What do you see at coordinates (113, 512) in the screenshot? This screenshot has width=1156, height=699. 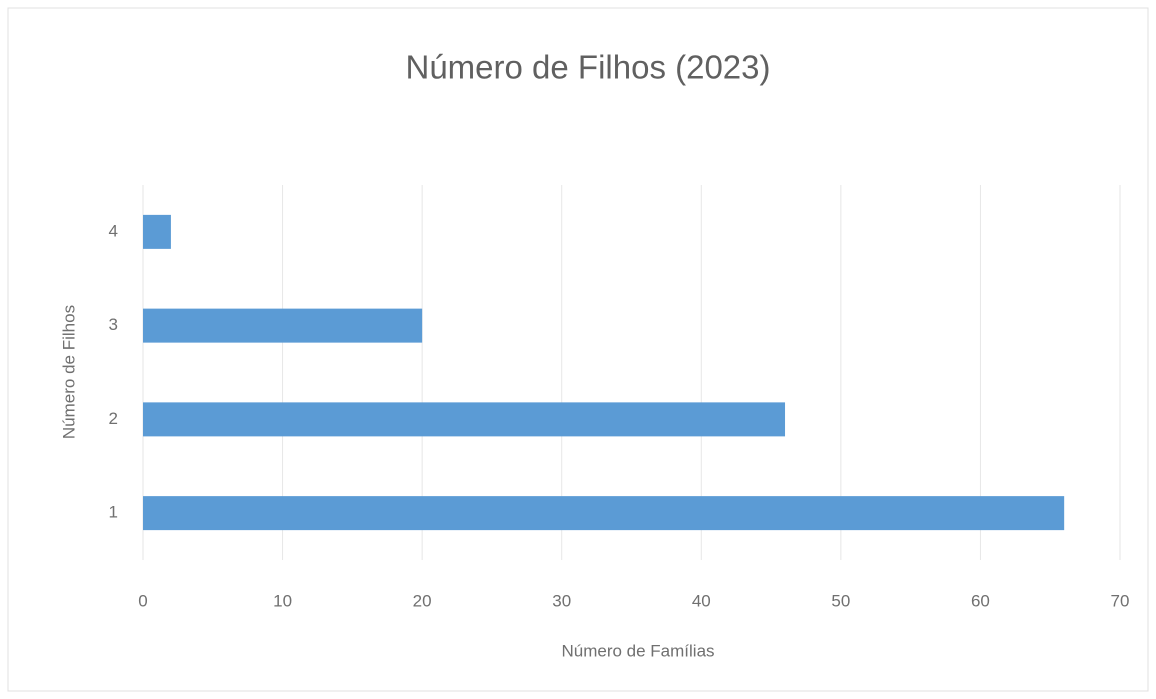 I see `y-tick-label: 1` at bounding box center [113, 512].